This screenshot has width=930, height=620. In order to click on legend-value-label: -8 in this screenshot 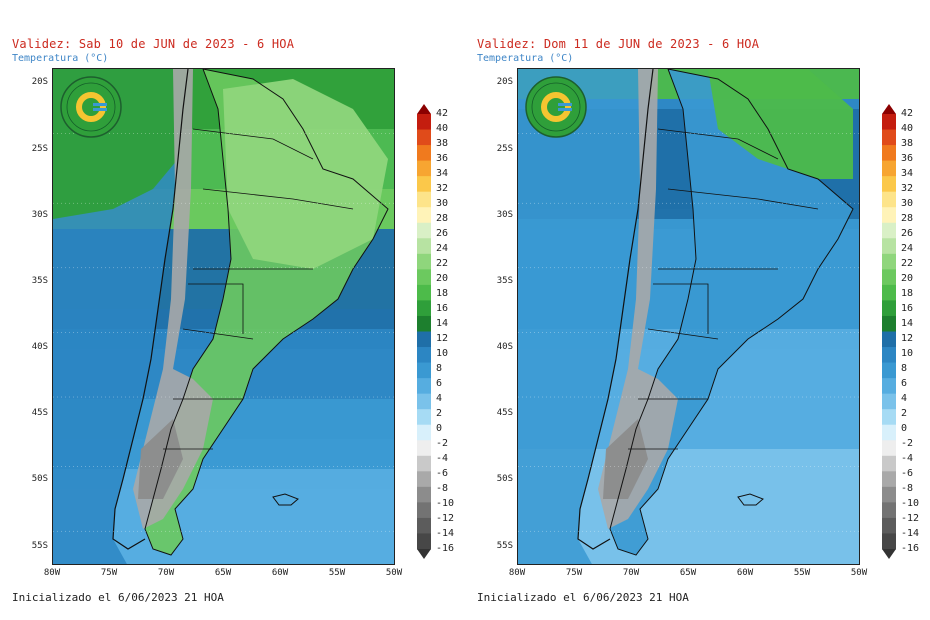, I will do `click(442, 488)`.